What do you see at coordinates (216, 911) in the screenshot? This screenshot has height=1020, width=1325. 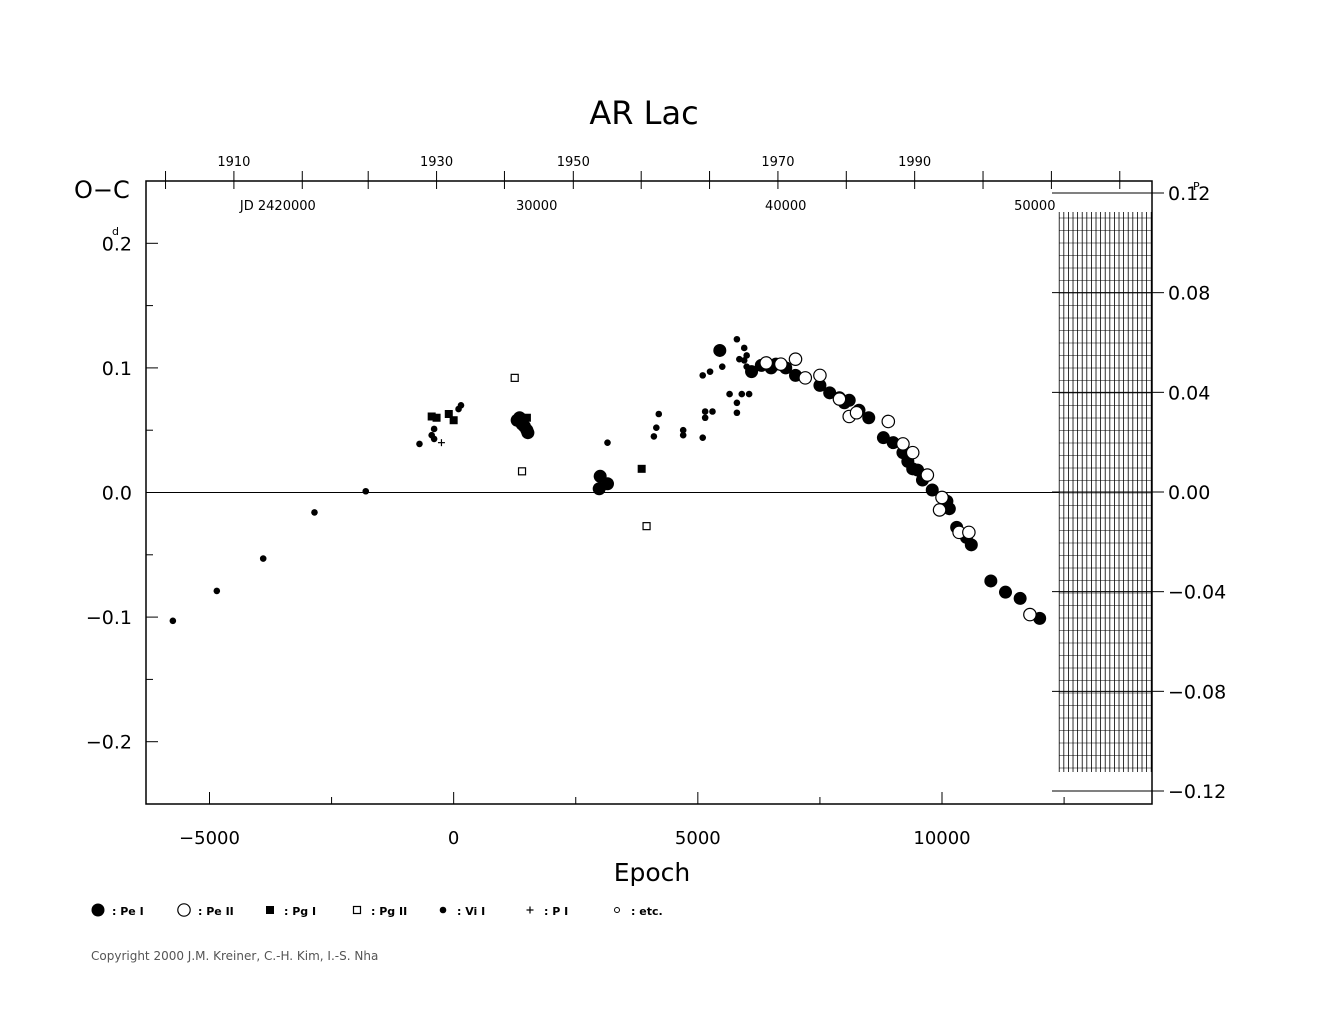 I see `legend-label: : Pe II` at bounding box center [216, 911].